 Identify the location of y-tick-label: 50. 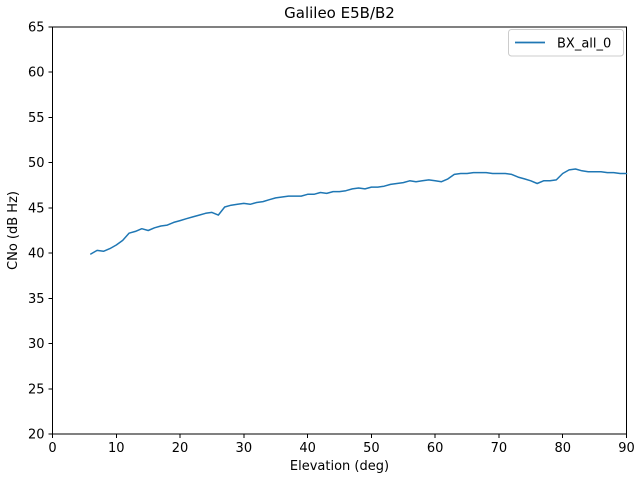
(36, 163).